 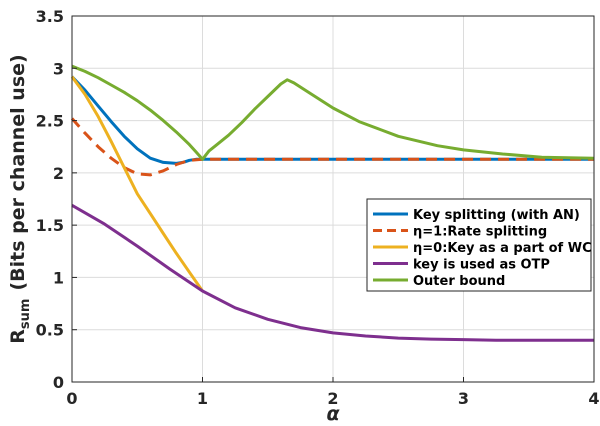 What do you see at coordinates (332, 398) in the screenshot?
I see `x-tick-label: 2` at bounding box center [332, 398].